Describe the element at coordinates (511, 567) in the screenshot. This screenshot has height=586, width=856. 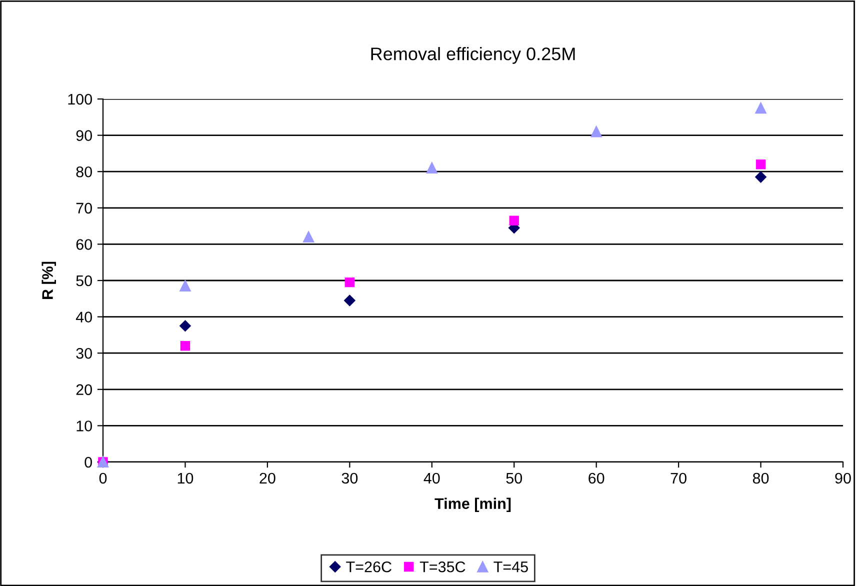
I see `legend-label: T=45` at that location.